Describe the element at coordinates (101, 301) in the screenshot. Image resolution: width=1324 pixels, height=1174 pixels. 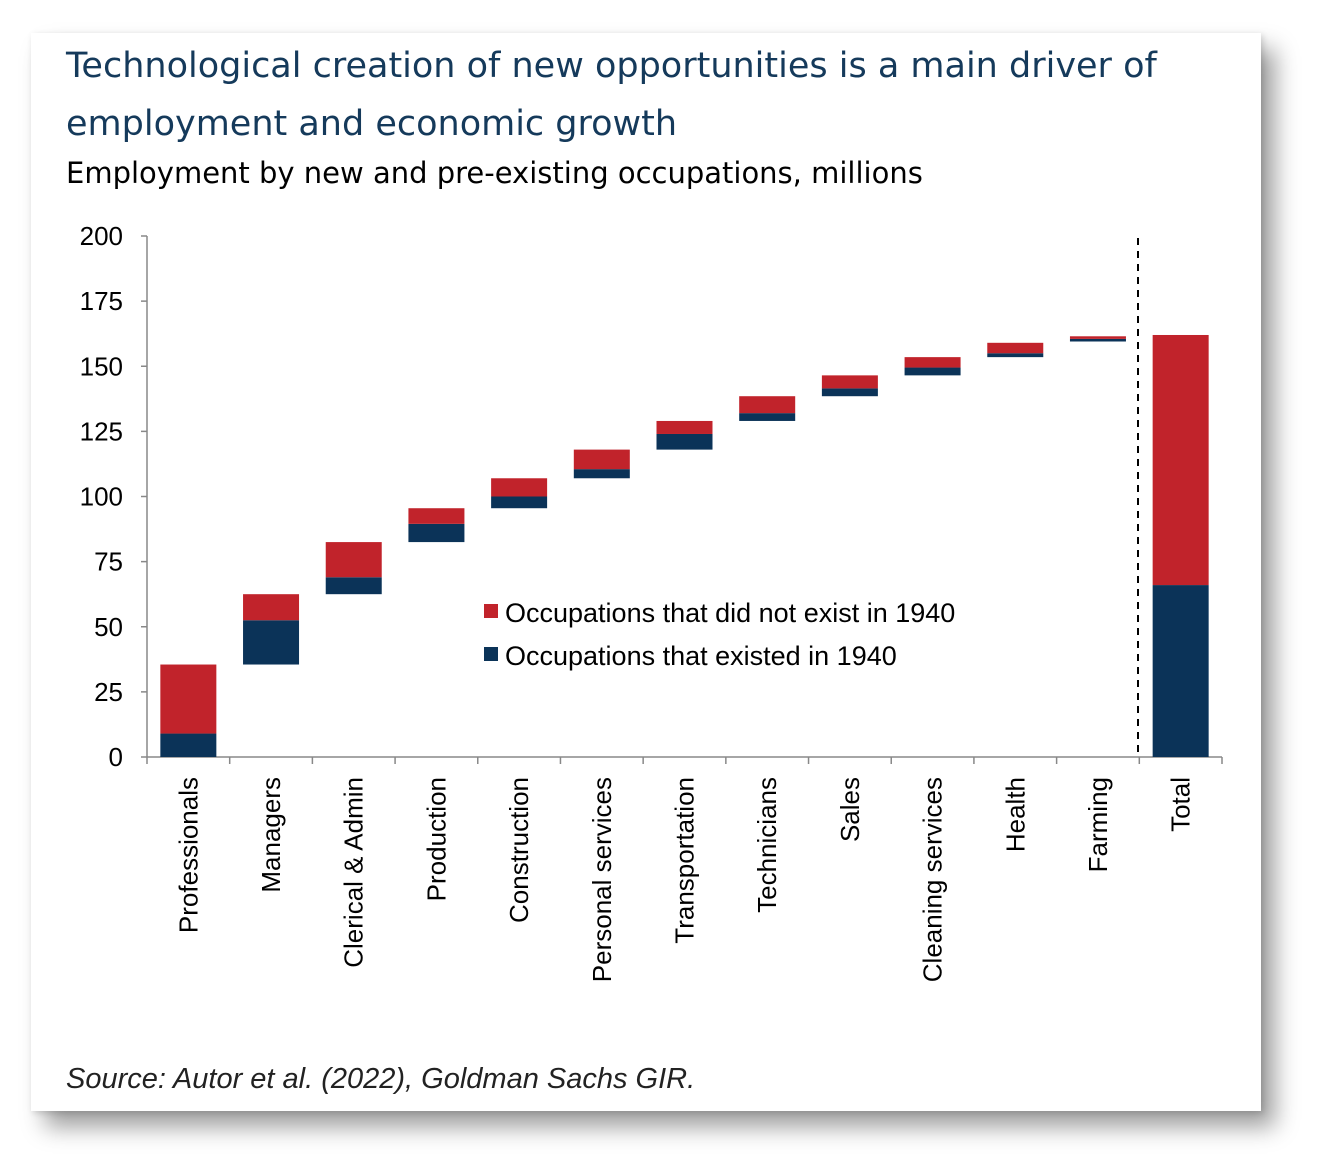
I see `y-tick-label: 175` at that location.